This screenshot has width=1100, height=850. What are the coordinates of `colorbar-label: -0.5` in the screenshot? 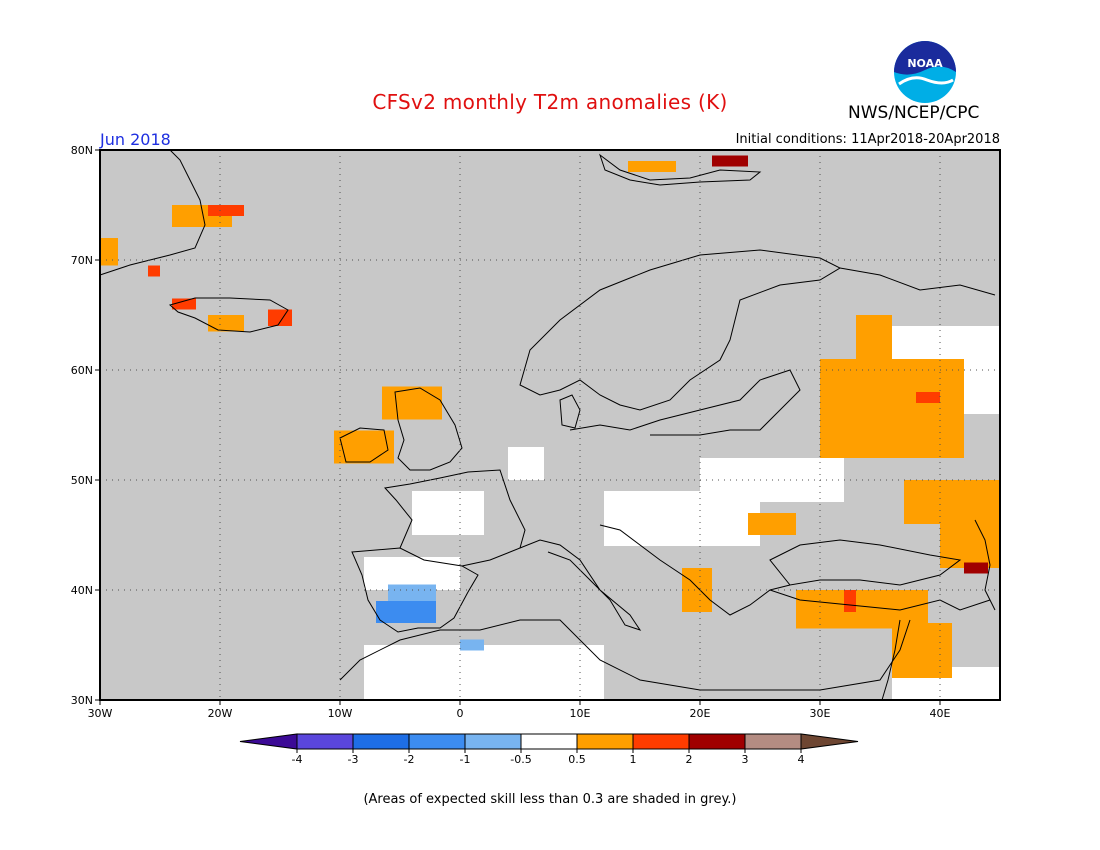 It's located at (520, 759).